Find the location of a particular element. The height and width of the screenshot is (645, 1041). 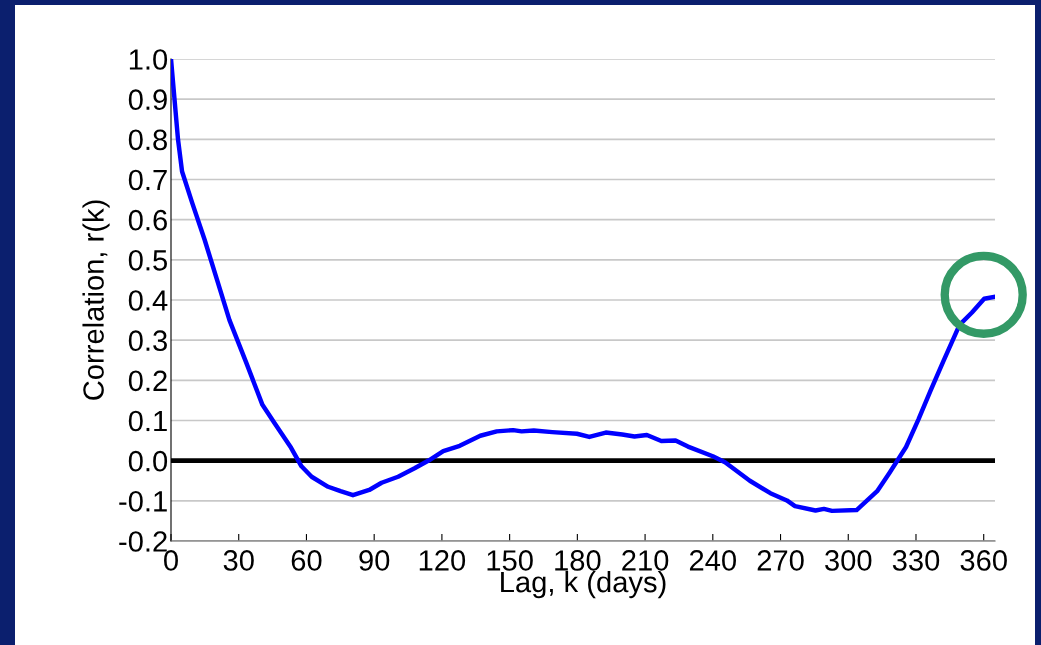

x-tick-label: 360 is located at coordinates (983, 560).